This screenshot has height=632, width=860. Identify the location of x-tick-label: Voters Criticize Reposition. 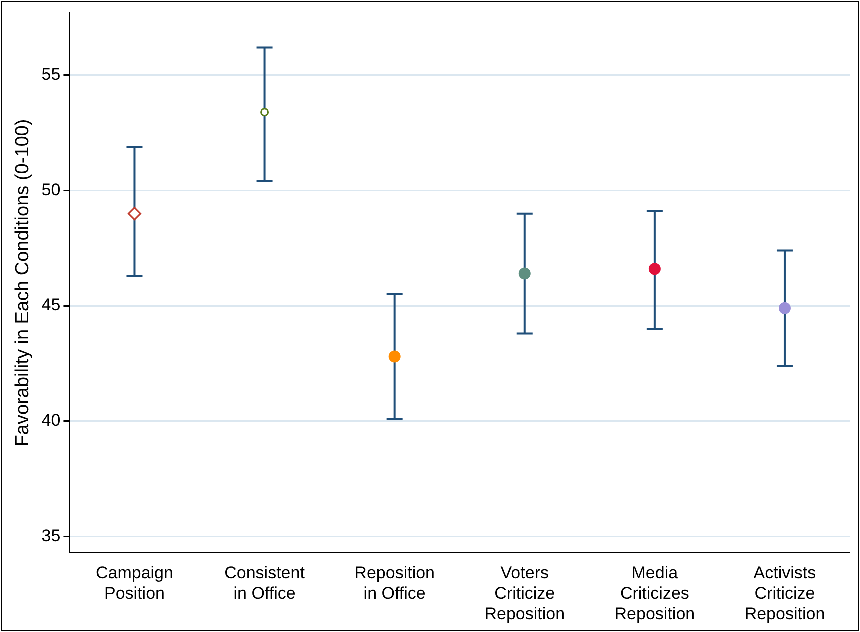
(525, 594).